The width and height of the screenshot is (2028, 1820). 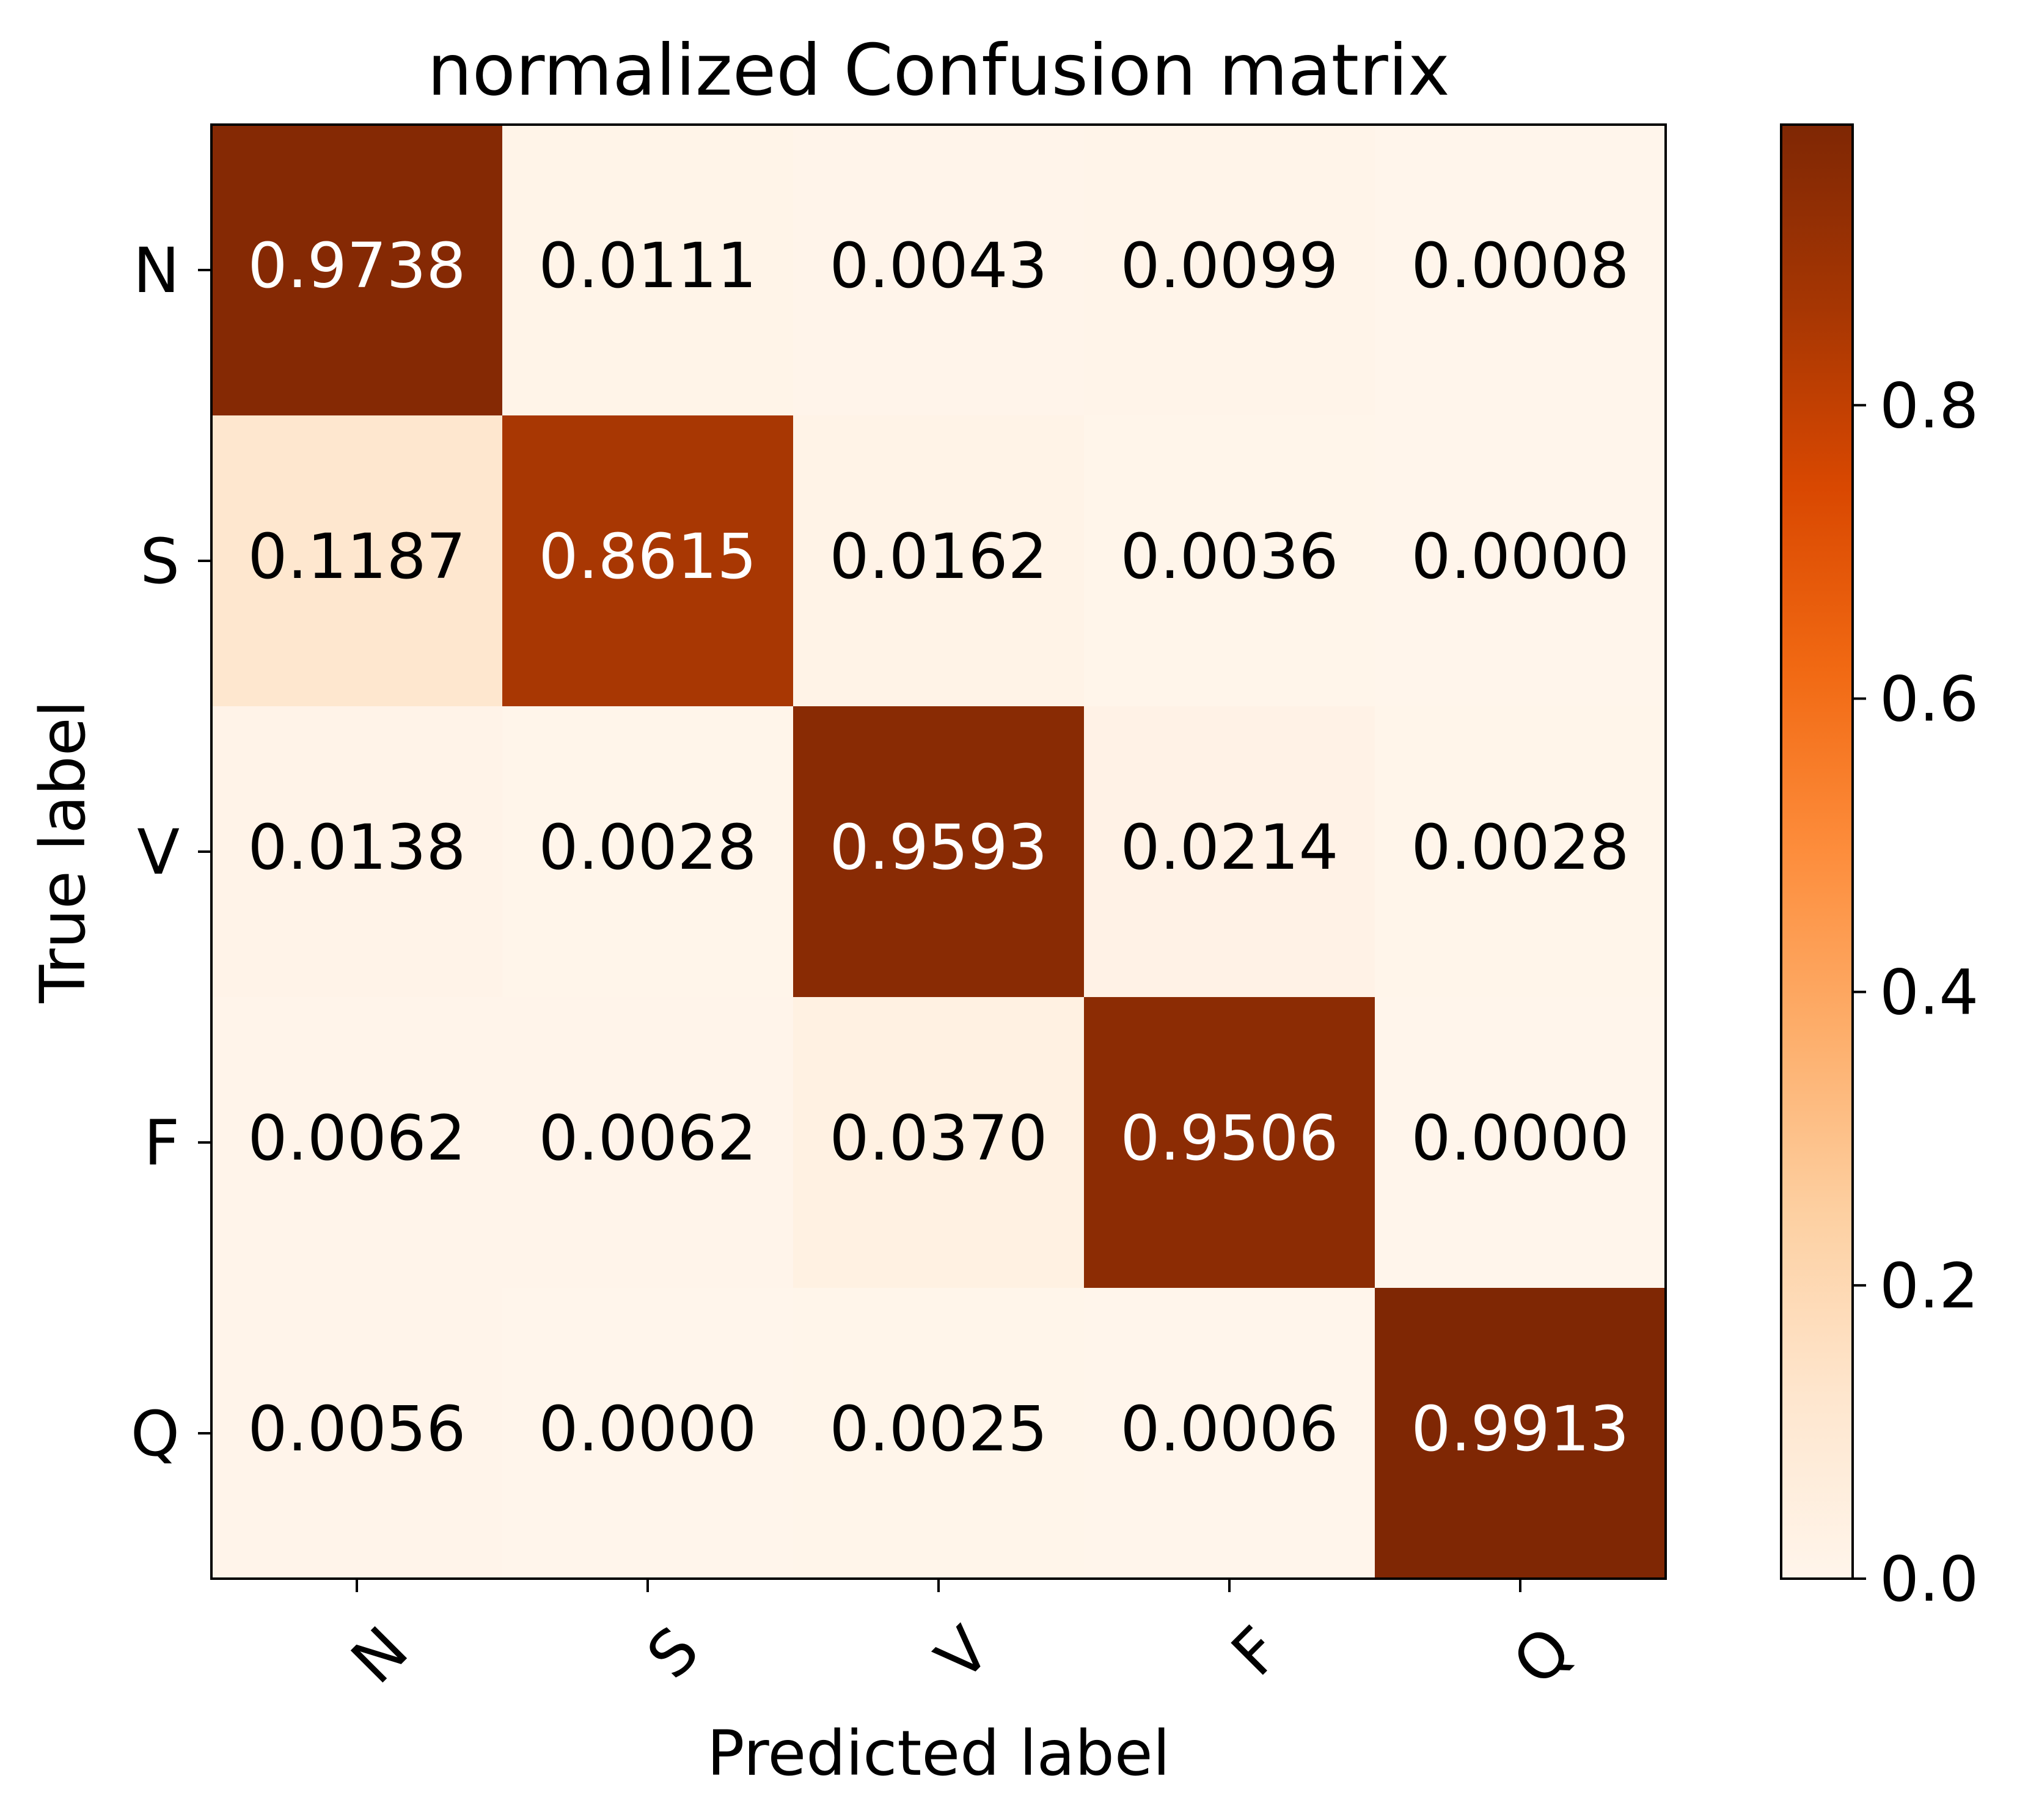 What do you see at coordinates (357, 848) in the screenshot?
I see `cell-value-label: 0.0138` at bounding box center [357, 848].